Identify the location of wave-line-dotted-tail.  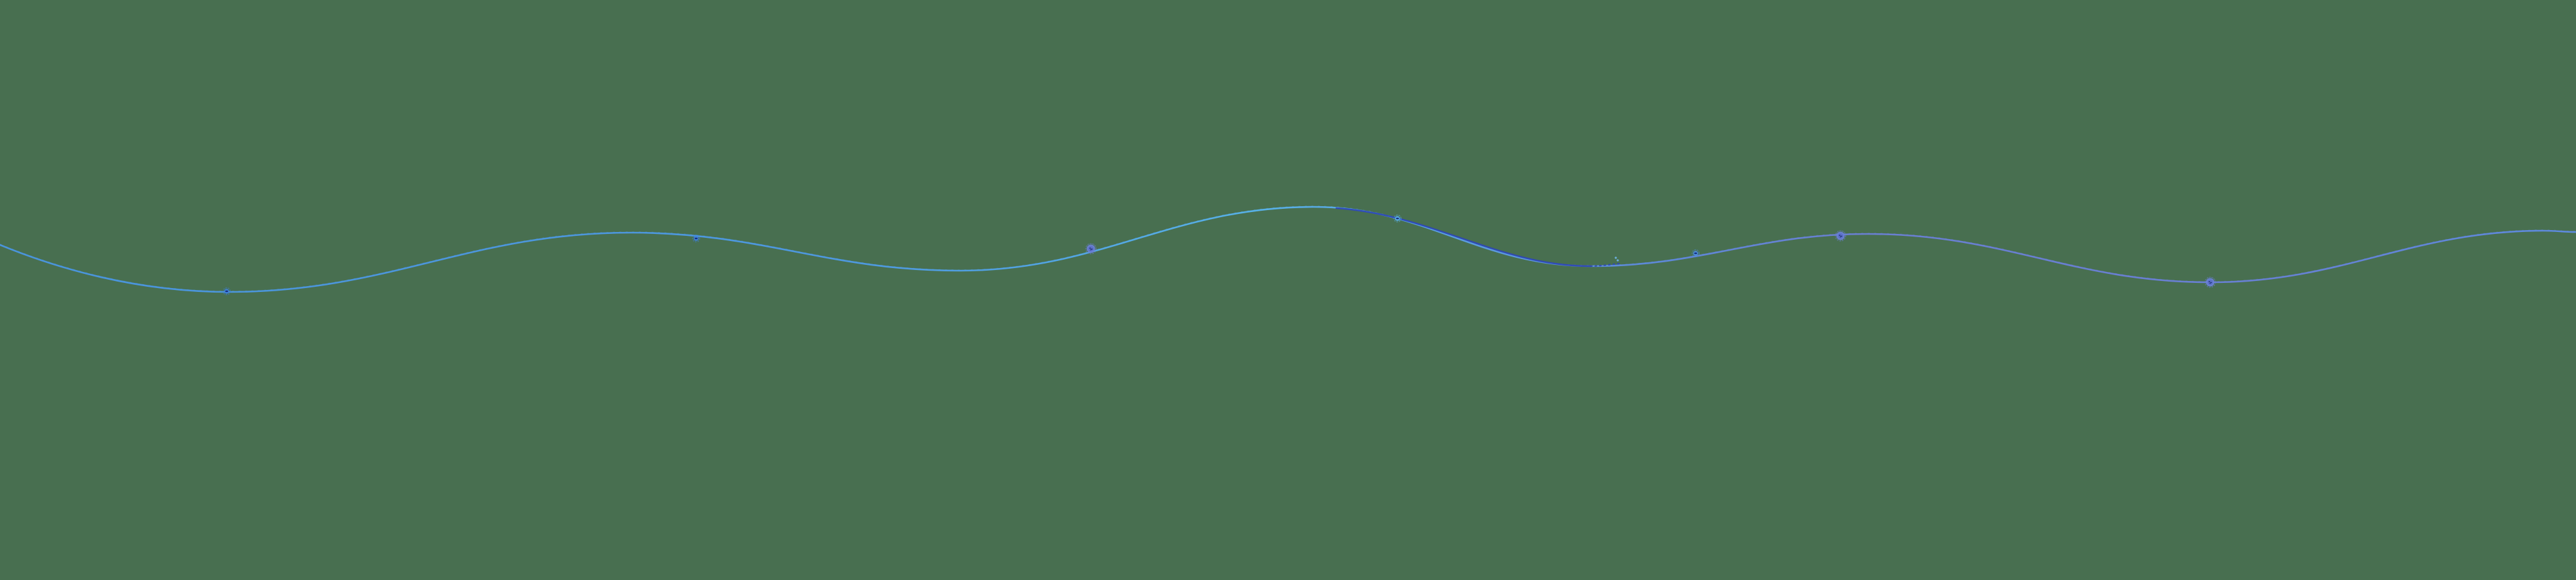
(1605, 264).